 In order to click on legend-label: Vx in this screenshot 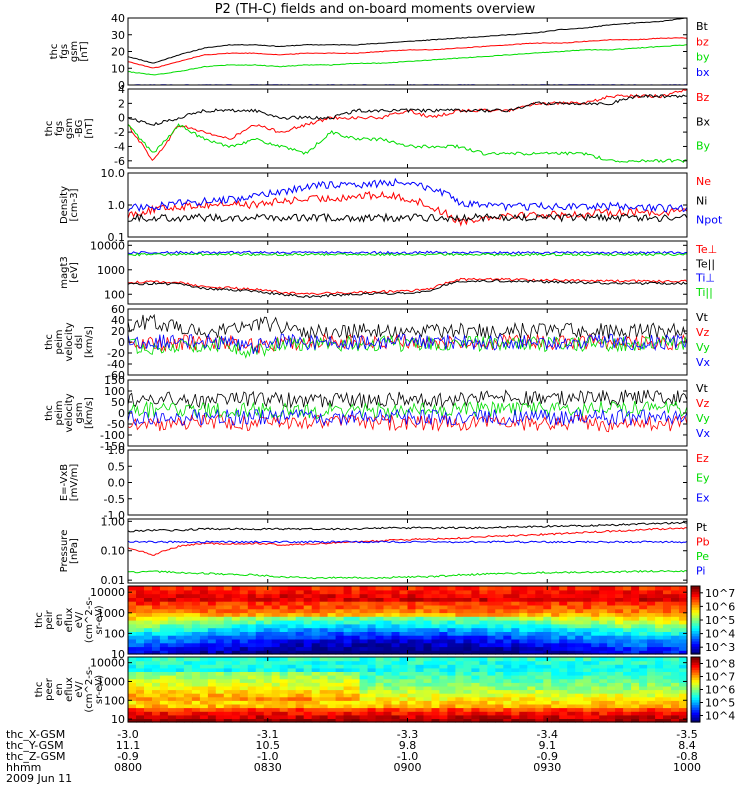, I will do `click(703, 433)`.